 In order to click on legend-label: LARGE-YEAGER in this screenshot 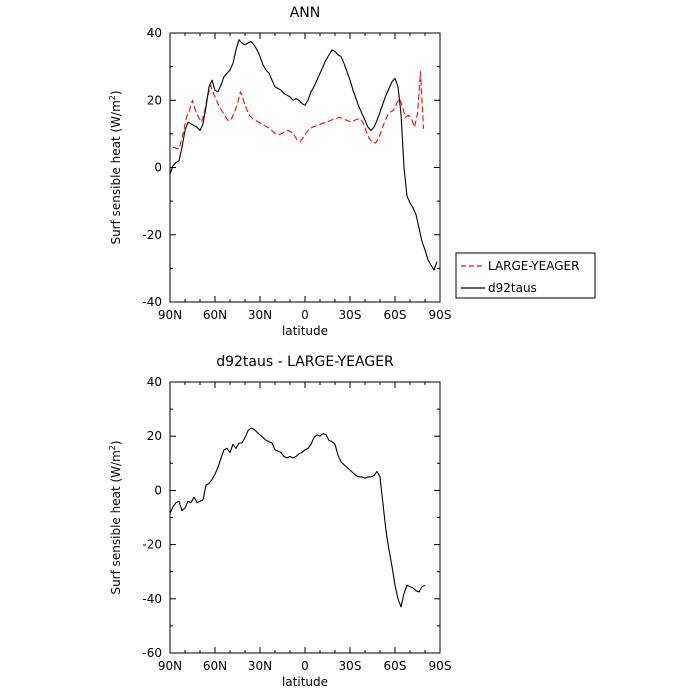, I will do `click(533, 266)`.